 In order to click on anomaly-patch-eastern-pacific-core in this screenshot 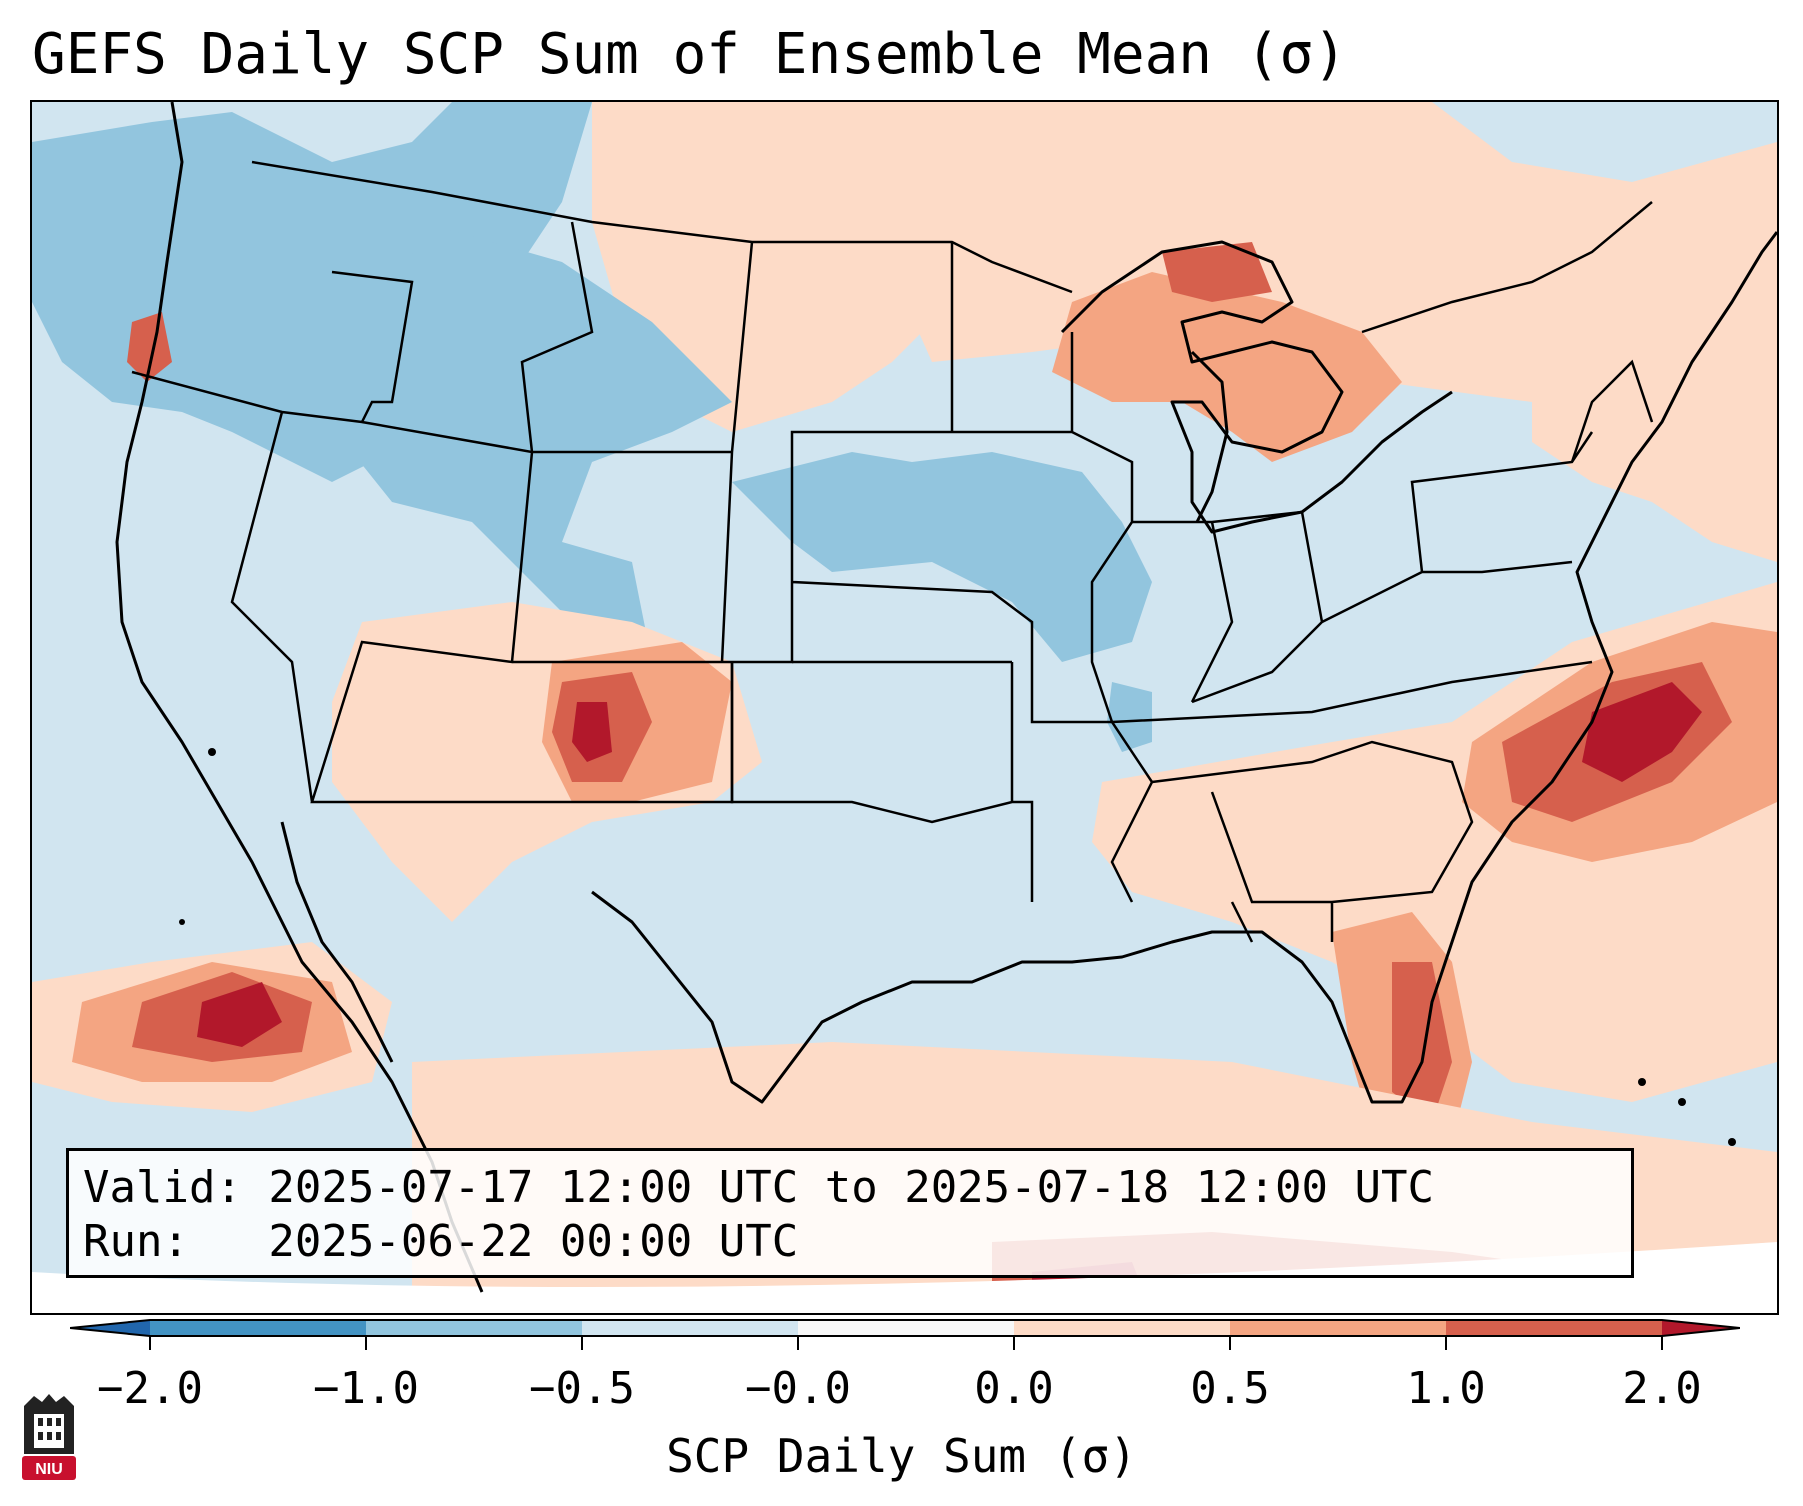, I will do `click(239, 1014)`.